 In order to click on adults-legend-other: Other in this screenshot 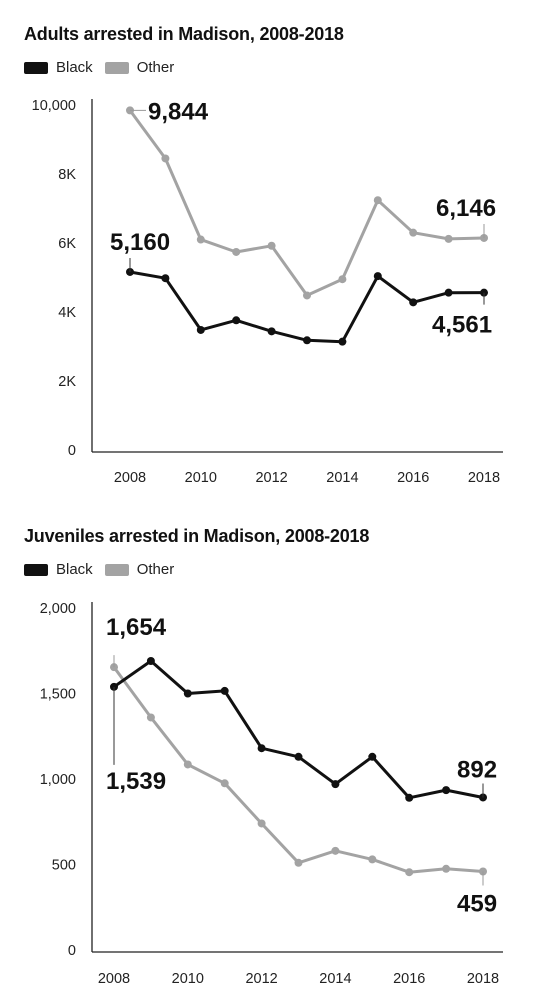, I will do `click(139, 67)`.